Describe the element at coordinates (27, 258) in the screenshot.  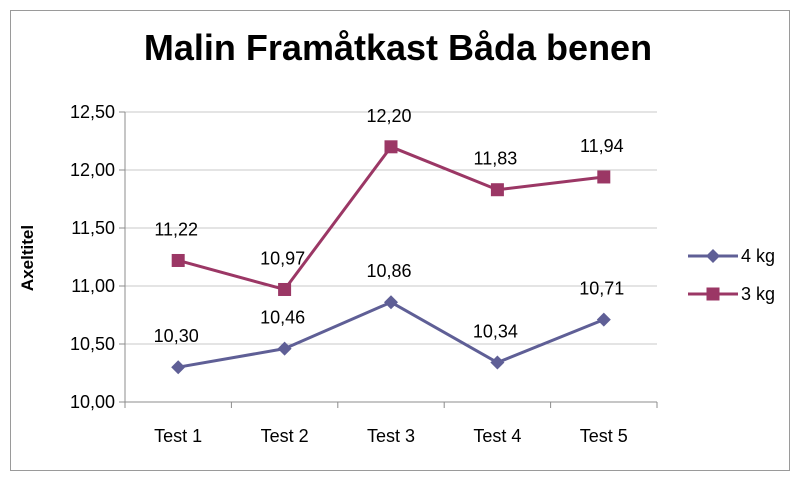
I see `y-axis-title: Axeltitel` at that location.